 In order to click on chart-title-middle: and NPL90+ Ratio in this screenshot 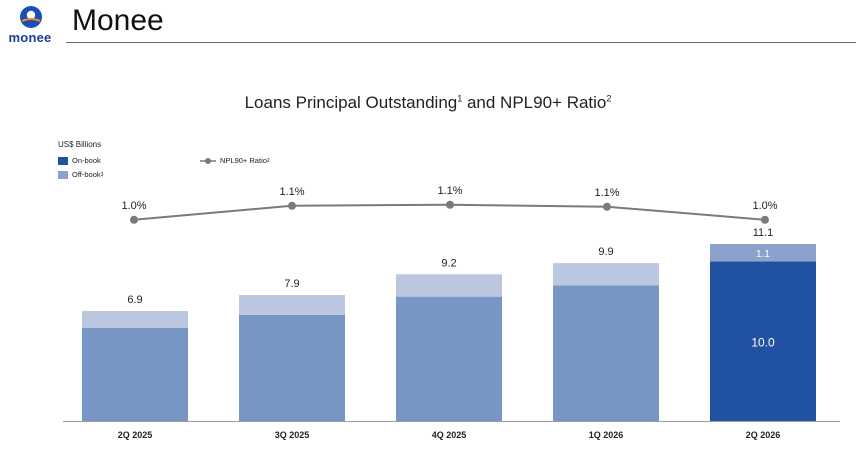, I will do `click(534, 102)`.